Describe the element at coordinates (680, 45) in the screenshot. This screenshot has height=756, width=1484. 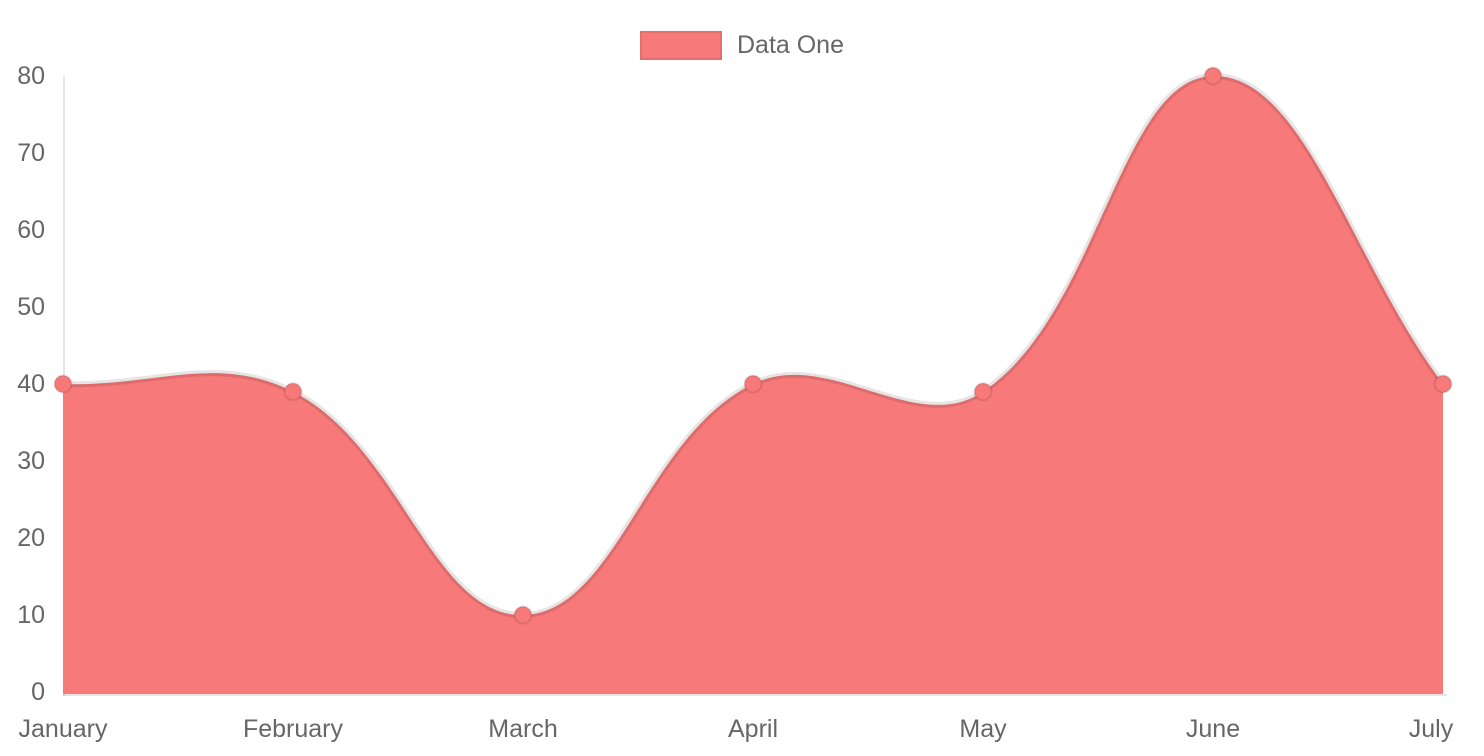
I see `legend-color-swatch` at that location.